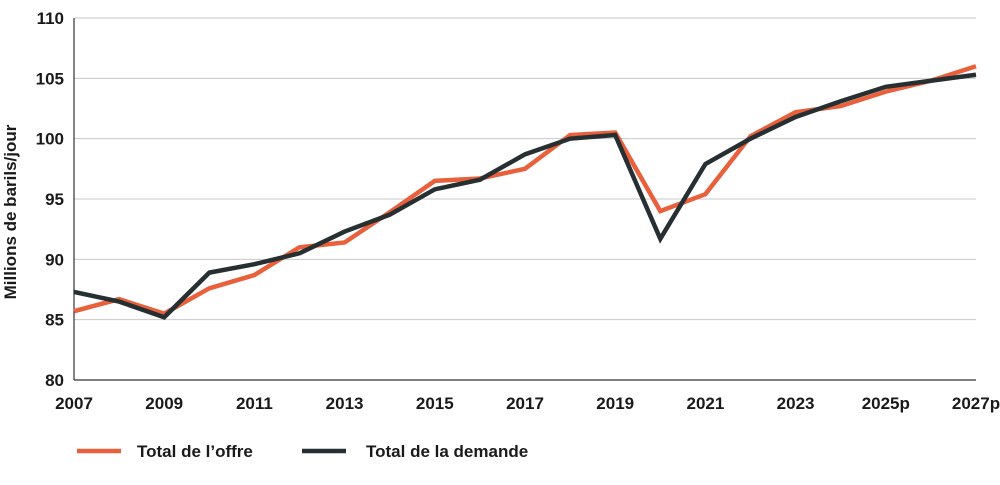 This screenshot has width=1000, height=485. Describe the element at coordinates (164, 403) in the screenshot. I see `x-tick-label: 2009` at that location.